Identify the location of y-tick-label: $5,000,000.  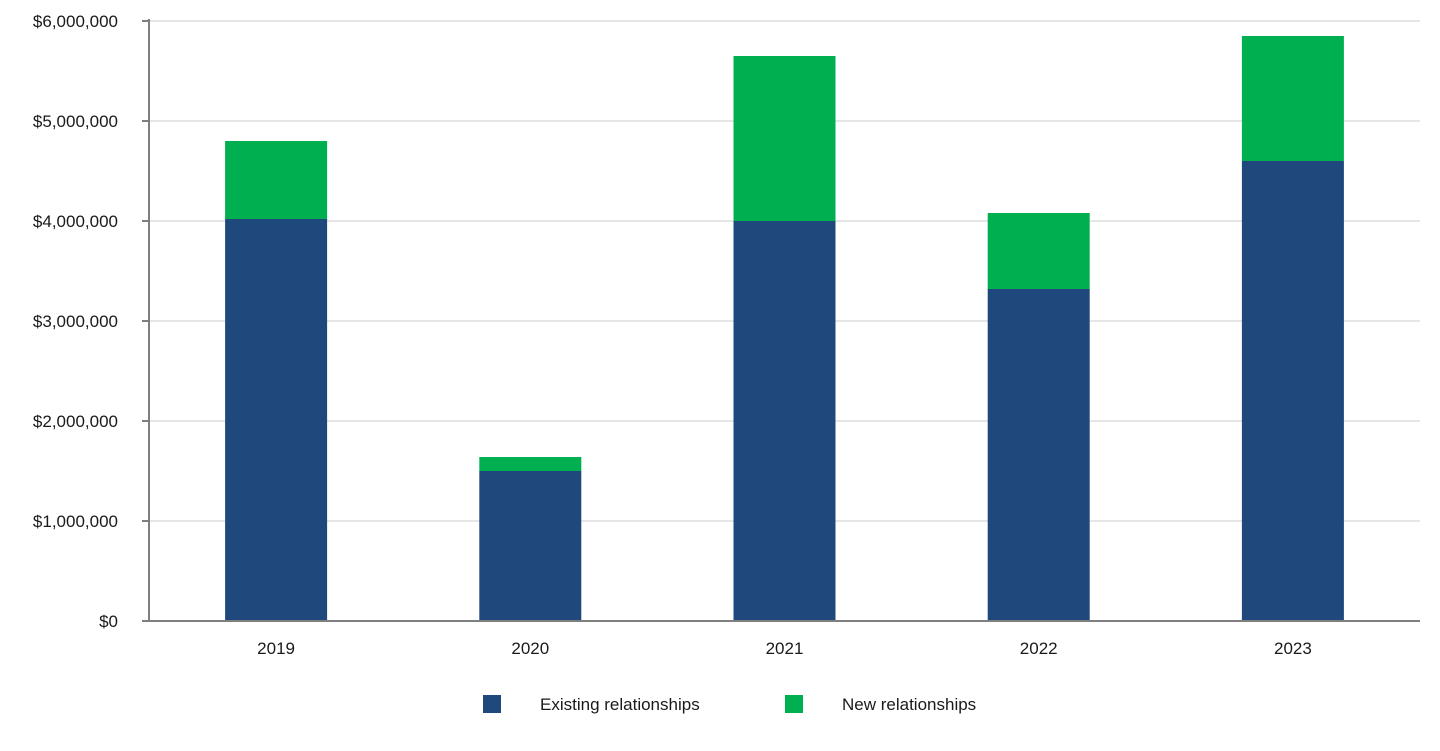
(75, 121).